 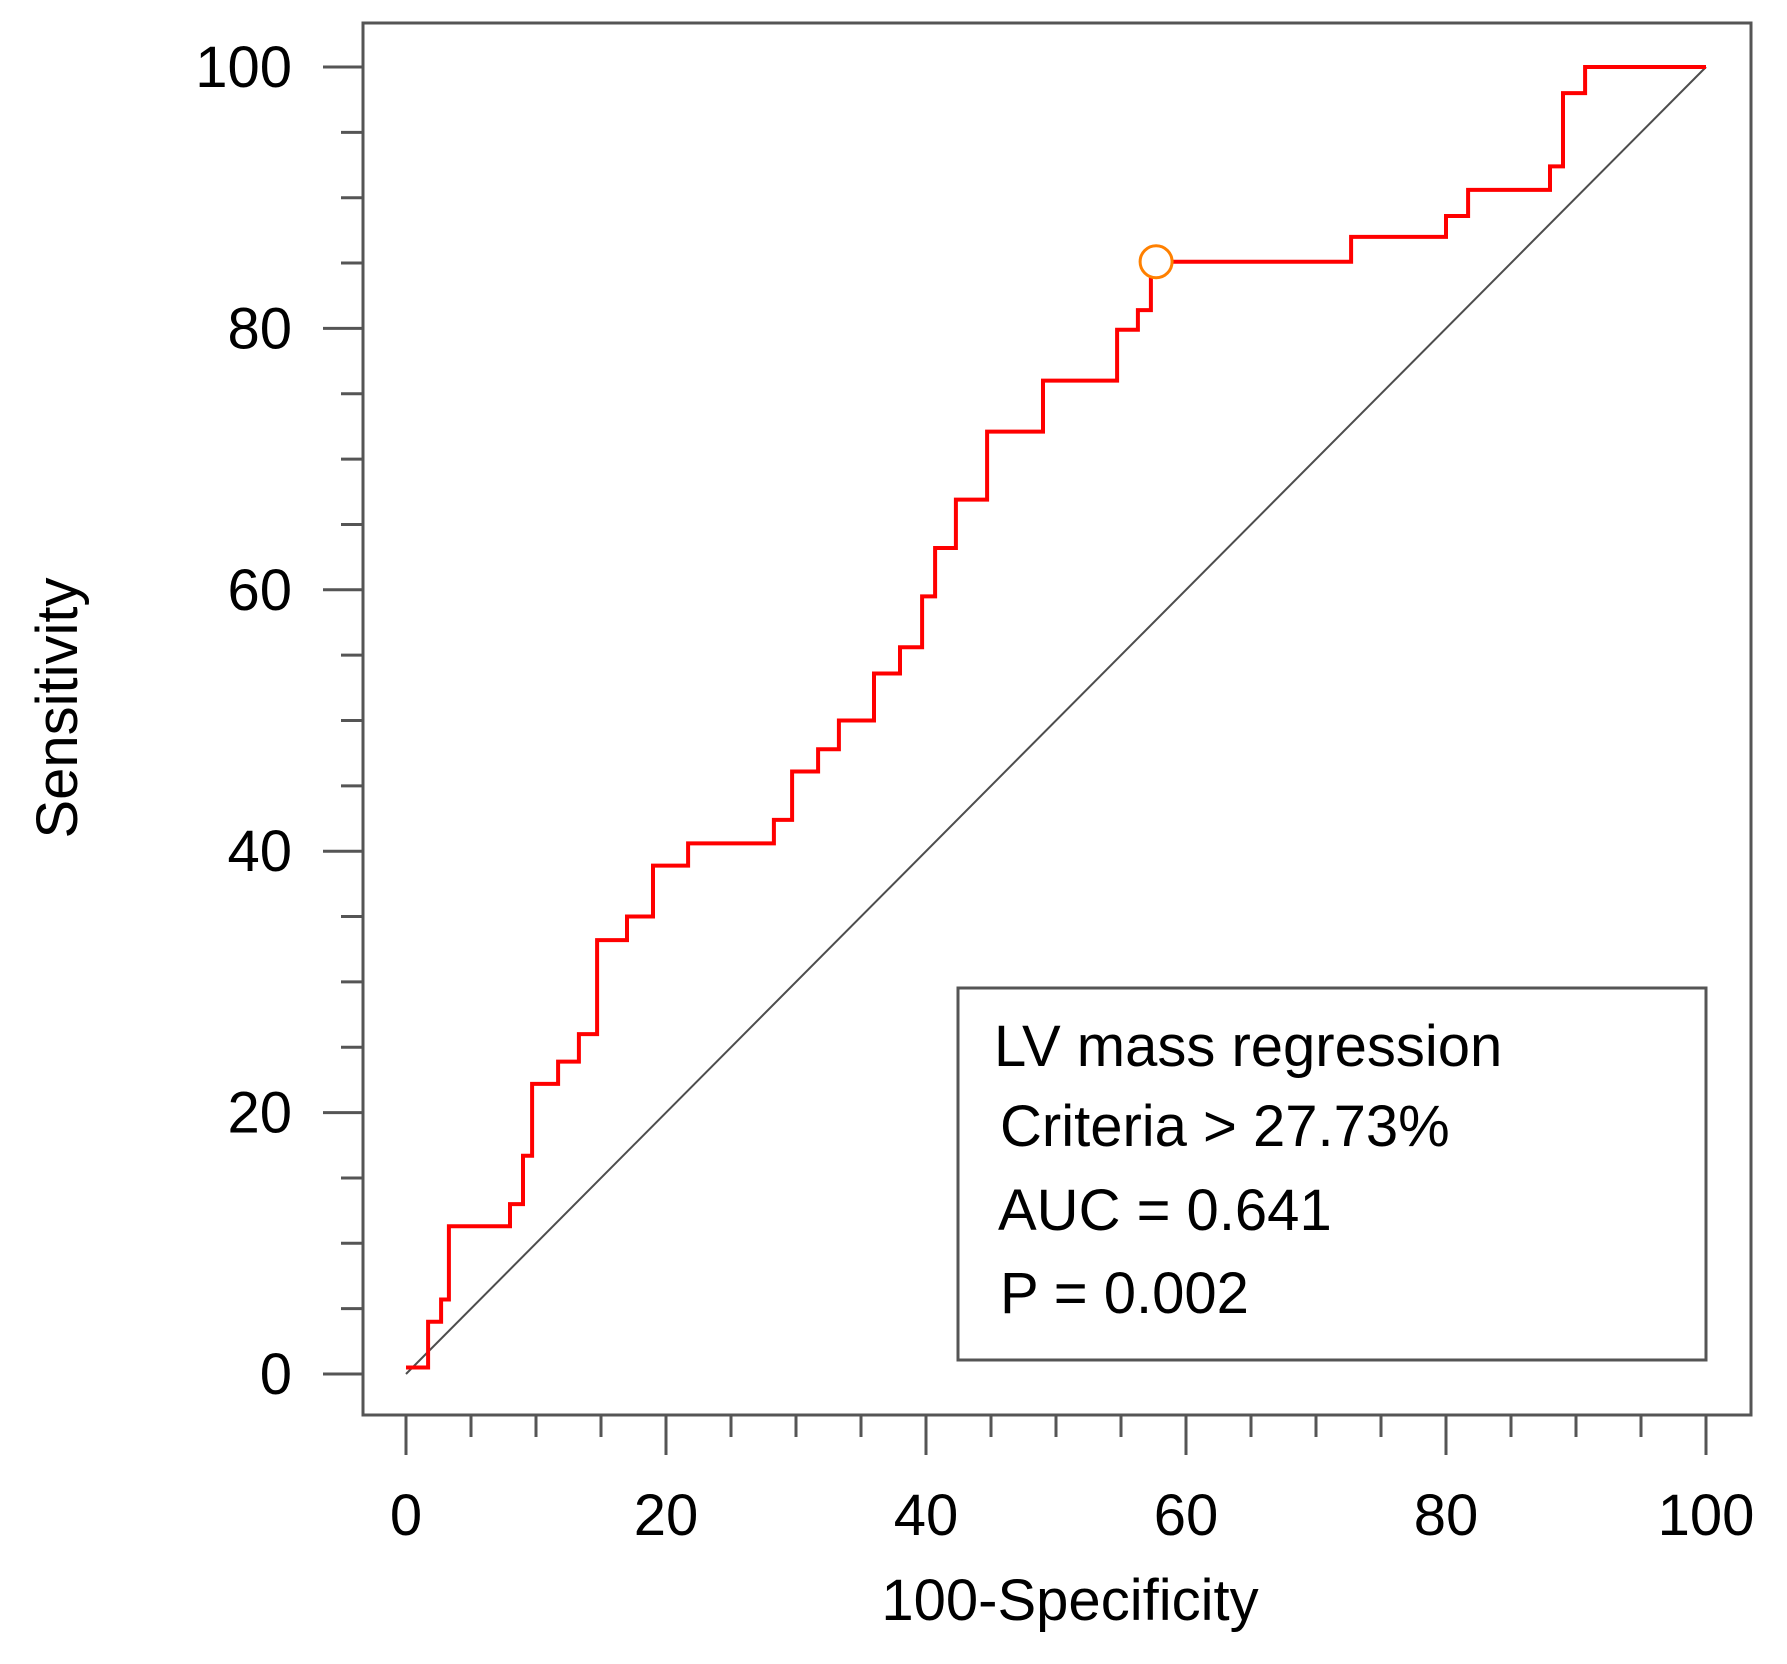 I want to click on optimal-cutoff-point, so click(x=1156, y=262).